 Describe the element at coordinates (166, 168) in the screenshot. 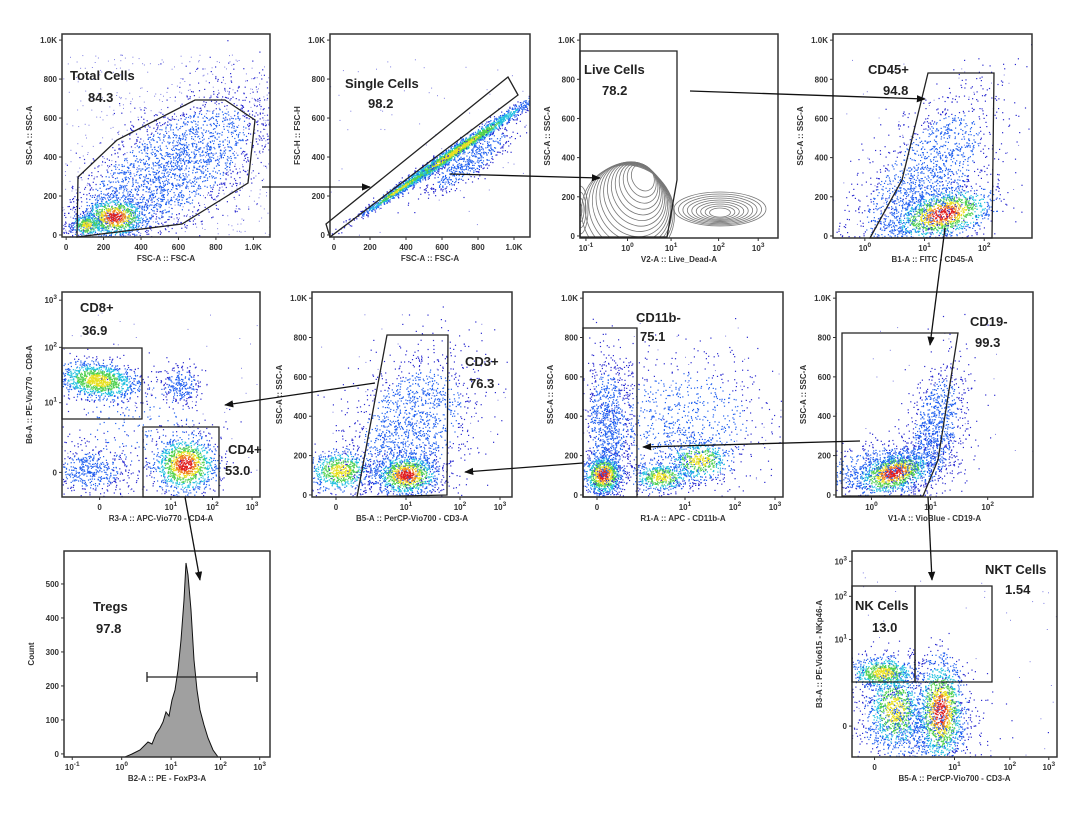

I see `gate` at that location.